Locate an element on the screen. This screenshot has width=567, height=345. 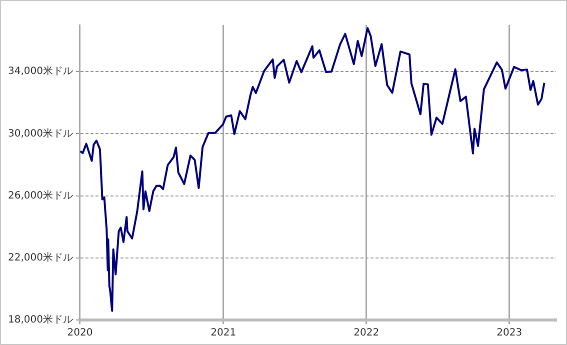
x-tick-label: 2021 is located at coordinates (223, 333).